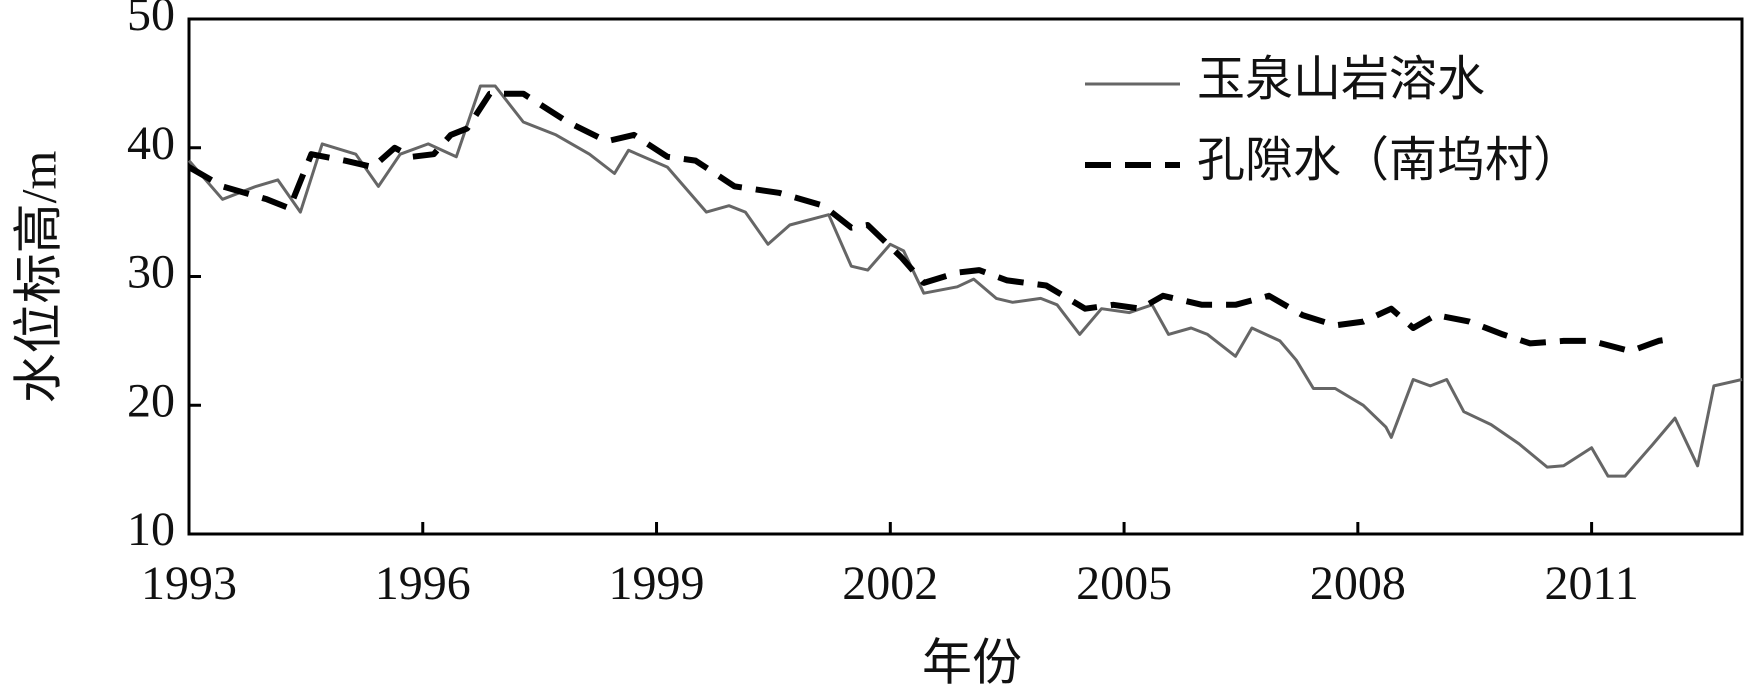 The height and width of the screenshot is (698, 1746). Describe the element at coordinates (972, 662) in the screenshot. I see `x-axis-title: 年份` at that location.